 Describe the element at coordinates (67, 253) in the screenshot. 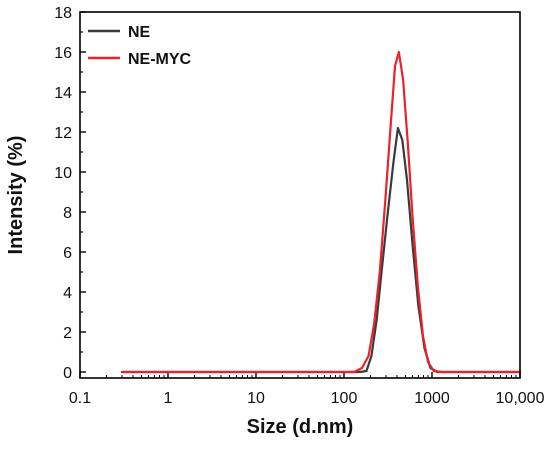

I see `y-tick-label: 6` at that location.